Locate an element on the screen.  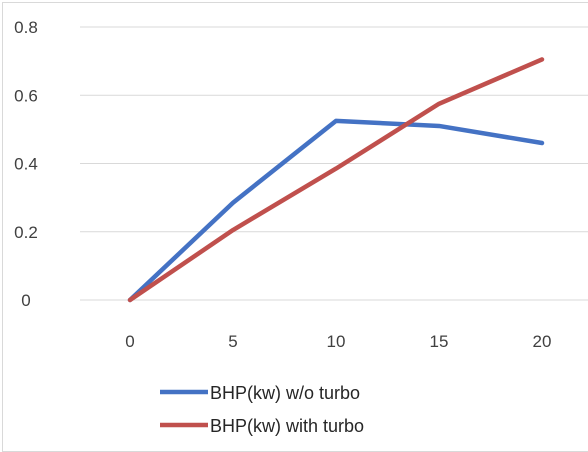
y-axis-ticks: 0 0.2 0.4 0.6 0.8 is located at coordinates (26, 164).